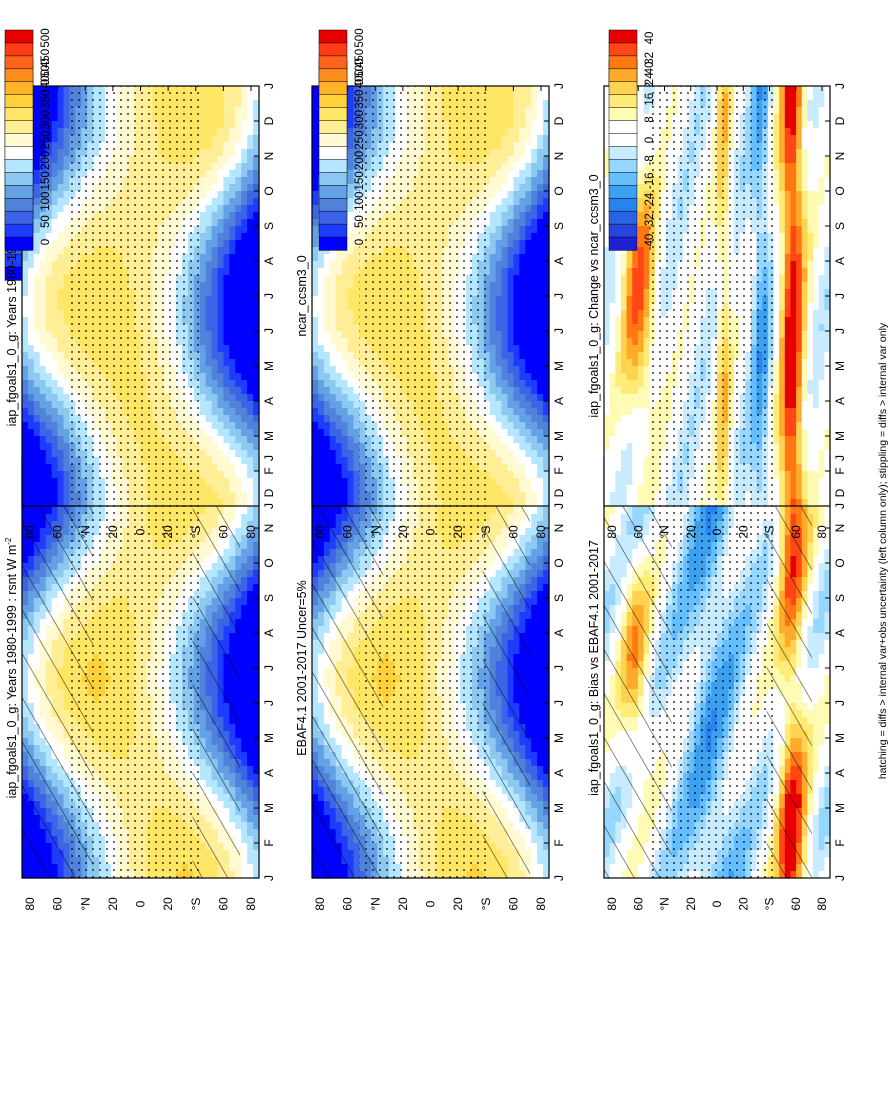 The image size is (895, 1102). I want to click on month-tick-label: M, so click(269, 808).